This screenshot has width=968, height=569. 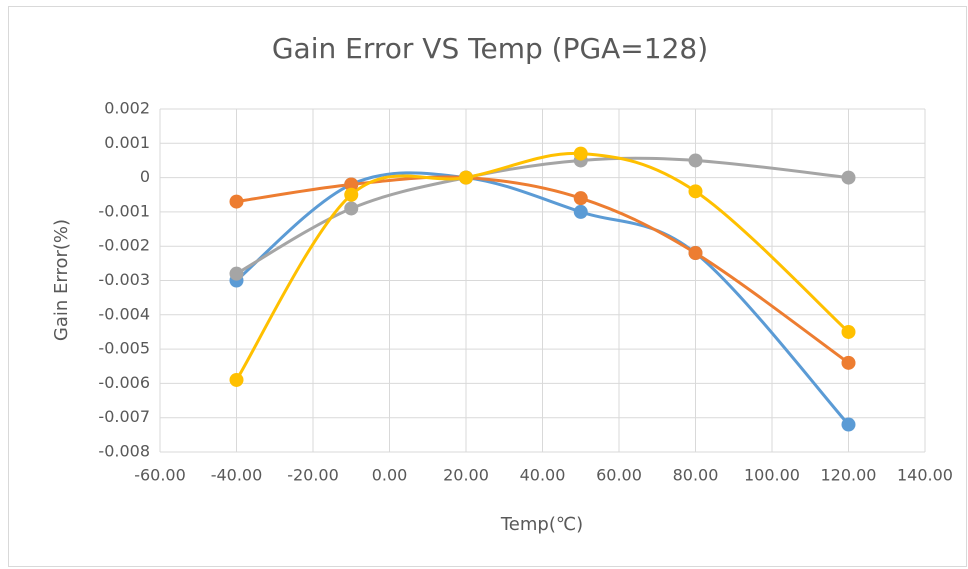 What do you see at coordinates (124, 313) in the screenshot?
I see `y-tick-label: -0.004` at bounding box center [124, 313].